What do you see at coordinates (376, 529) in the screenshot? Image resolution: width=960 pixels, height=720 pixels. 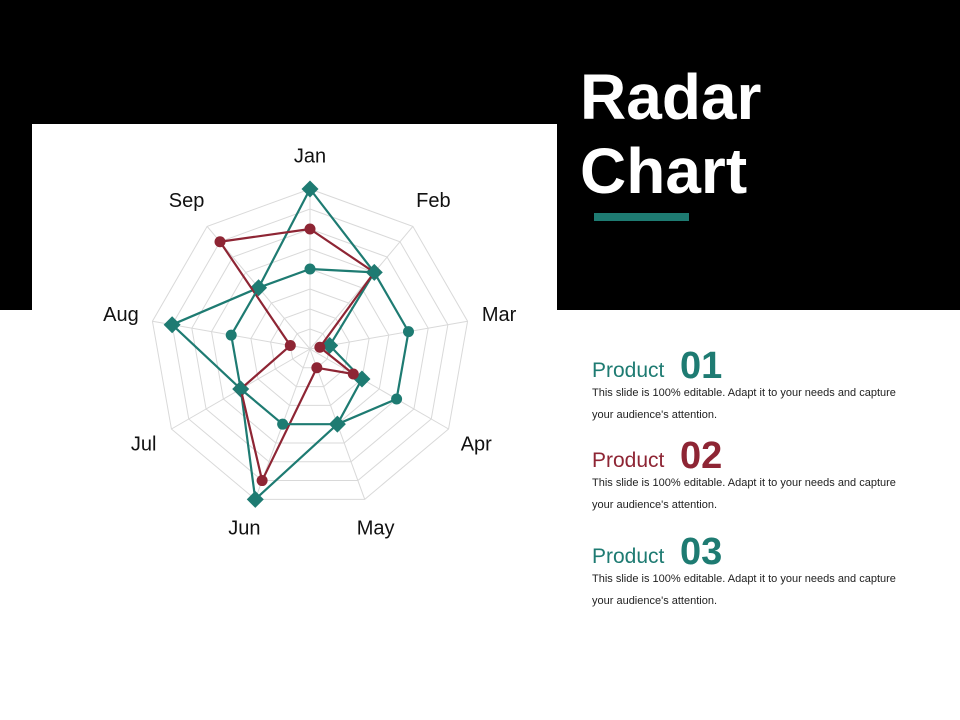 I see `axis-label-may: May` at bounding box center [376, 529].